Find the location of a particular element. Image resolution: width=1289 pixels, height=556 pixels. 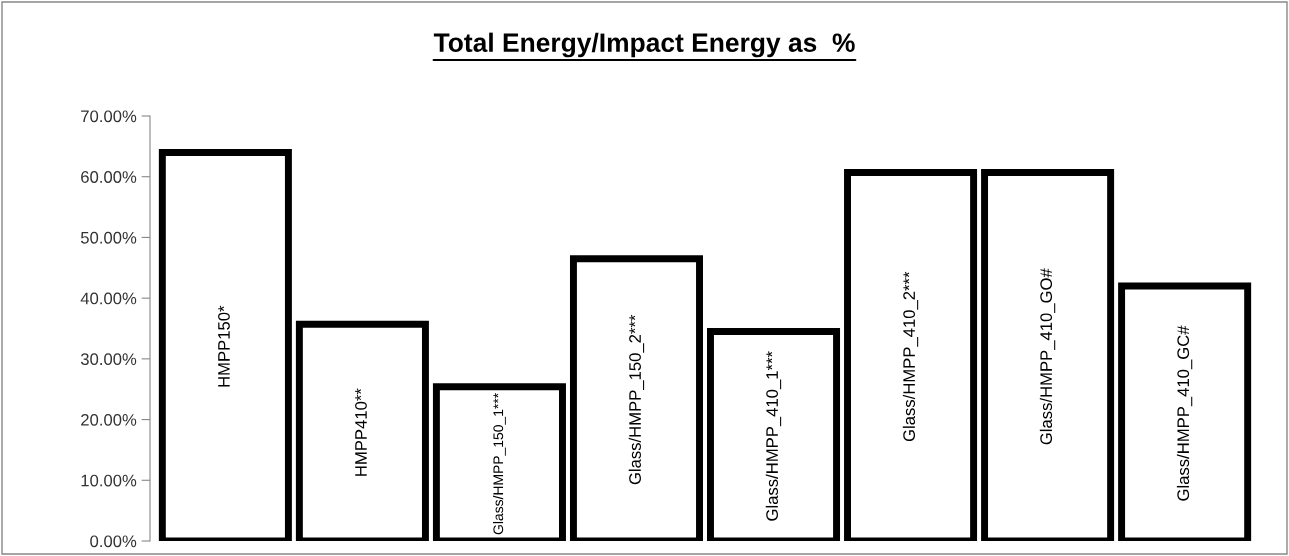

y-tick-label: 30.00% is located at coordinates (108, 359).